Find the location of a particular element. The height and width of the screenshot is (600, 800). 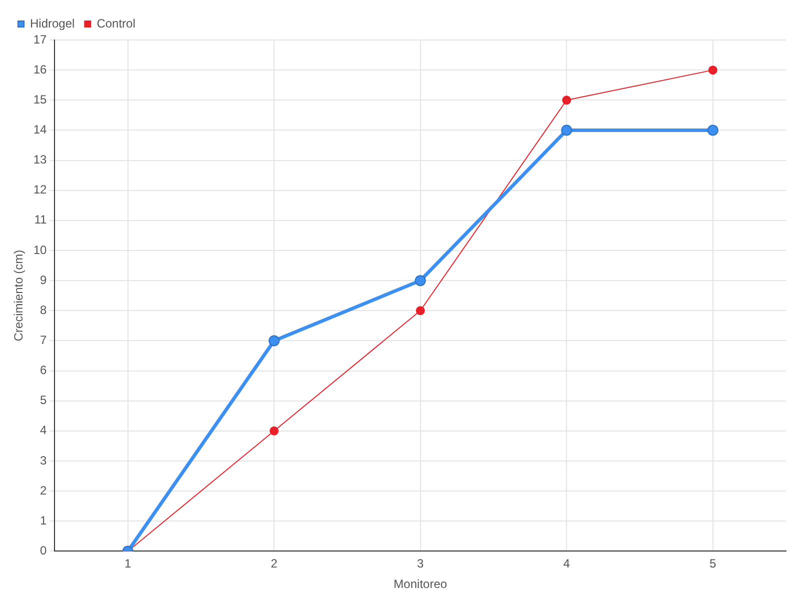

y-tick-label: 6 is located at coordinates (44, 370).